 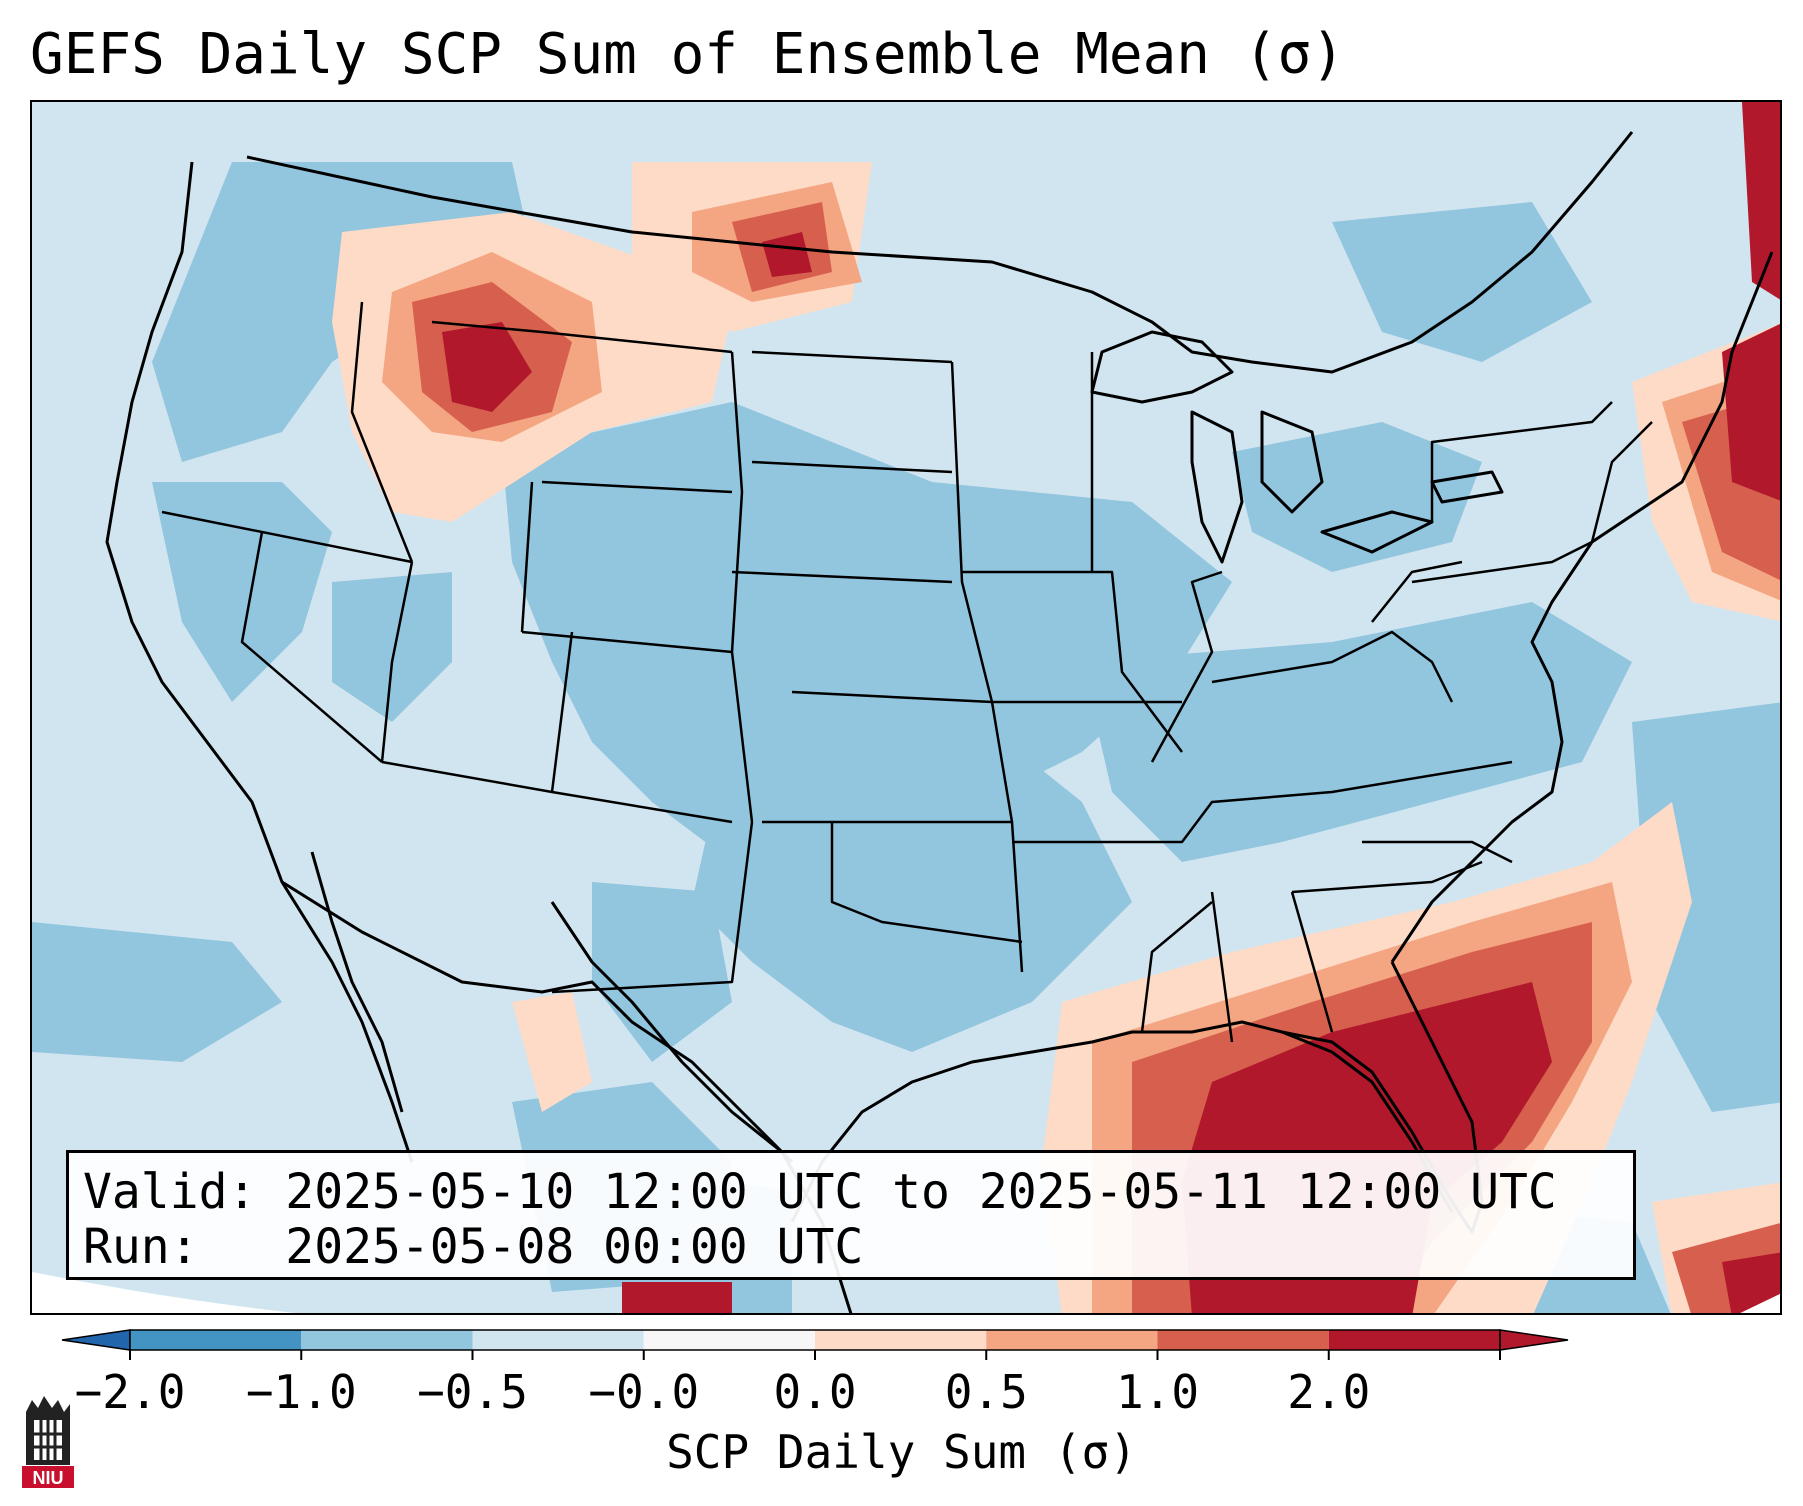 What do you see at coordinates (644, 1392) in the screenshot?
I see `colorbar-tick-label: −0.0` at bounding box center [644, 1392].